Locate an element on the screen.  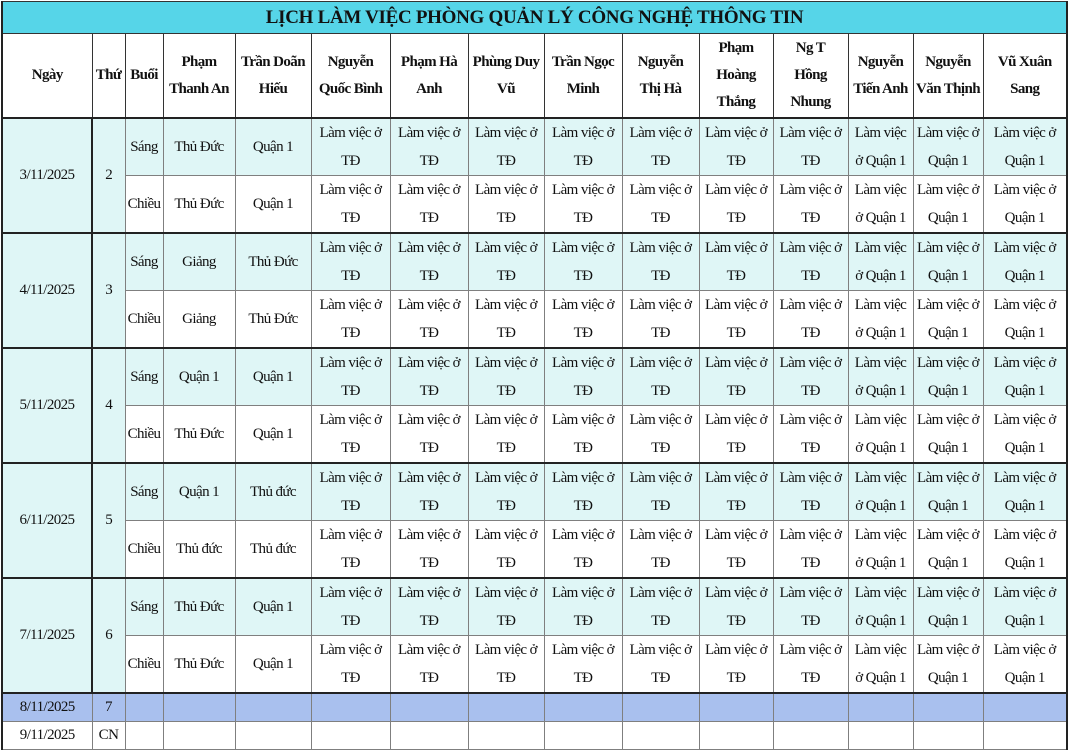
date-cell: 7/11/2025 is located at coordinates (47, 635).